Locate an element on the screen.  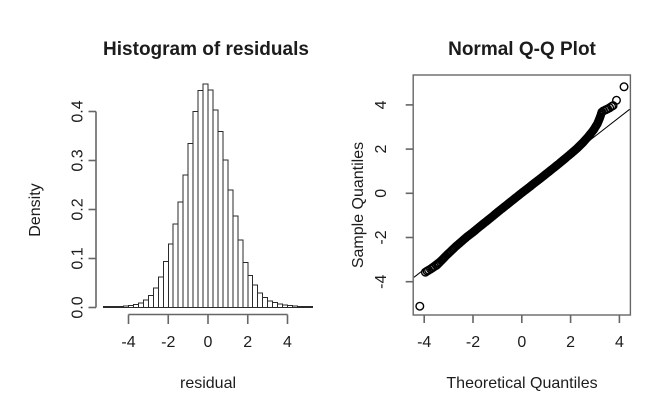
qq-ylabel: Sample Quantiles is located at coordinates (358, 205).